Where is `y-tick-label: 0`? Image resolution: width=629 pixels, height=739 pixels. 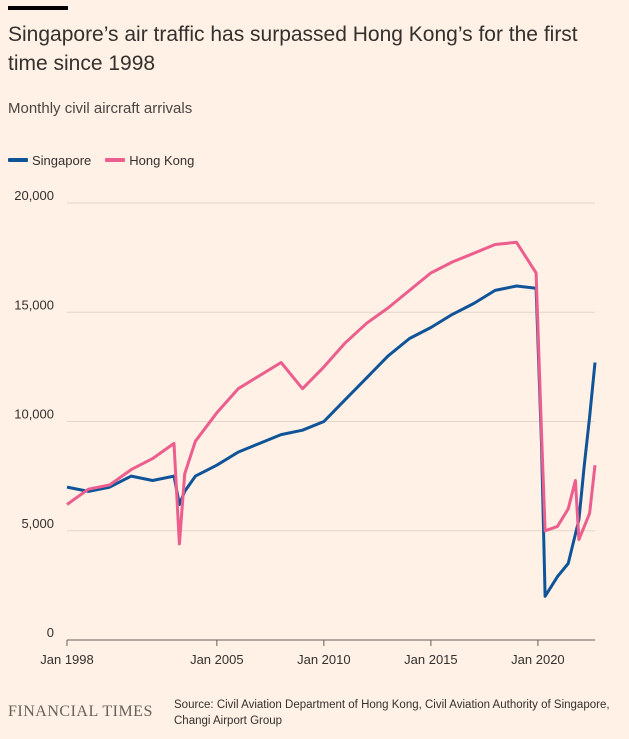
y-tick-label: 0 is located at coordinates (50, 632).